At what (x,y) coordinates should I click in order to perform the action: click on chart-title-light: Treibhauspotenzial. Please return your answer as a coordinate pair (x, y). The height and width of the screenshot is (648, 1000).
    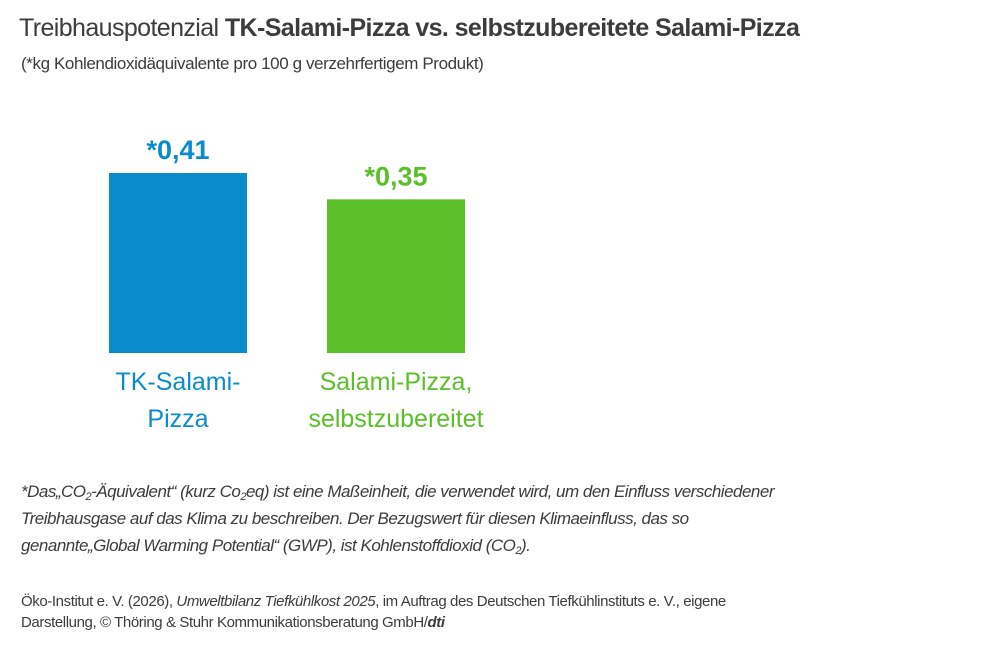
    Looking at the image, I should click on (122, 28).